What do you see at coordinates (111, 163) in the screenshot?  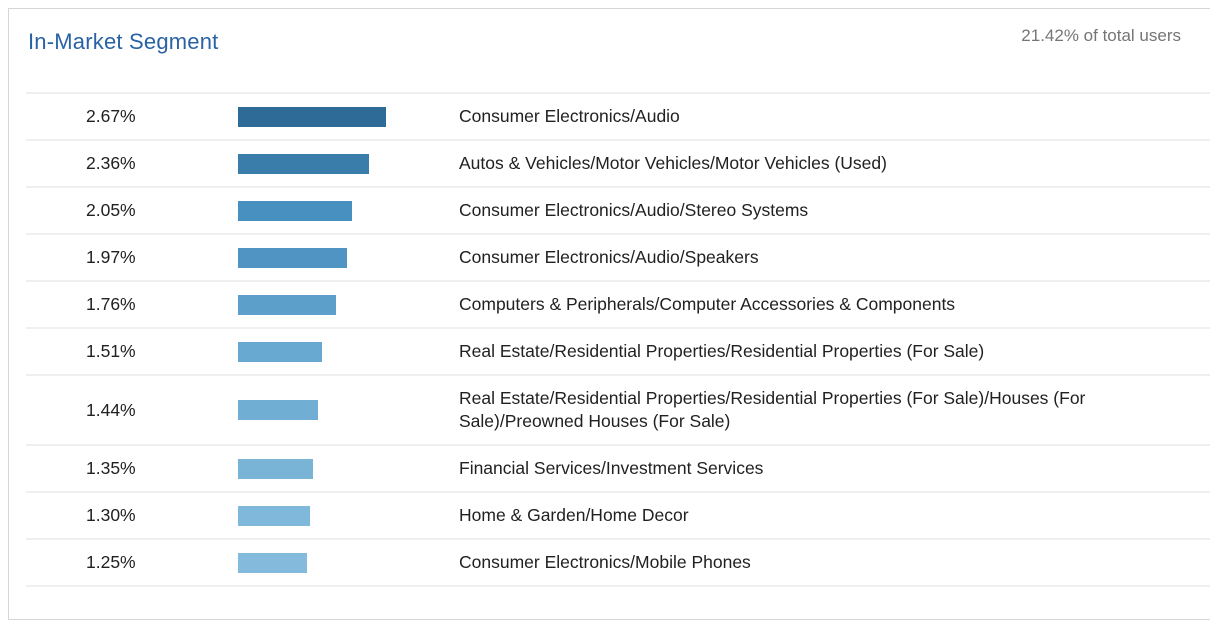 I see `segment-percent: 2.36%` at bounding box center [111, 163].